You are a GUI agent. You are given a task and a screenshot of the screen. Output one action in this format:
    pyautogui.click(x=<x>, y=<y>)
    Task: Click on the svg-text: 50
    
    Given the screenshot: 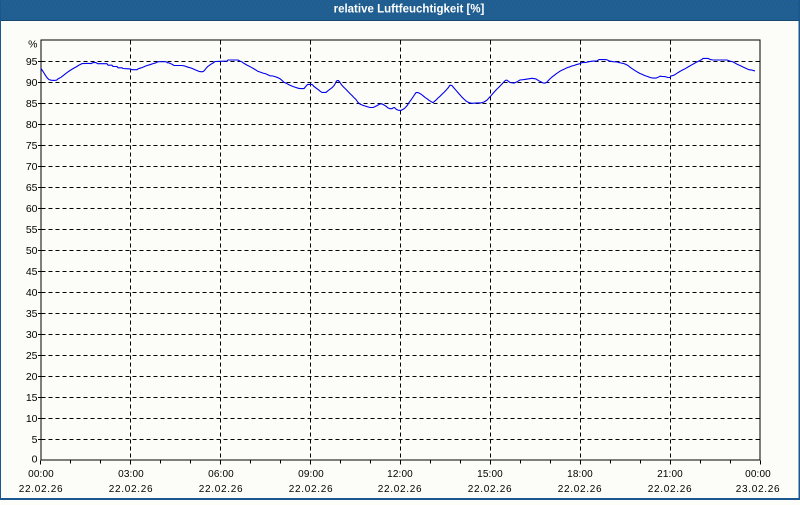 What is the action you would take?
    pyautogui.click(x=32, y=251)
    